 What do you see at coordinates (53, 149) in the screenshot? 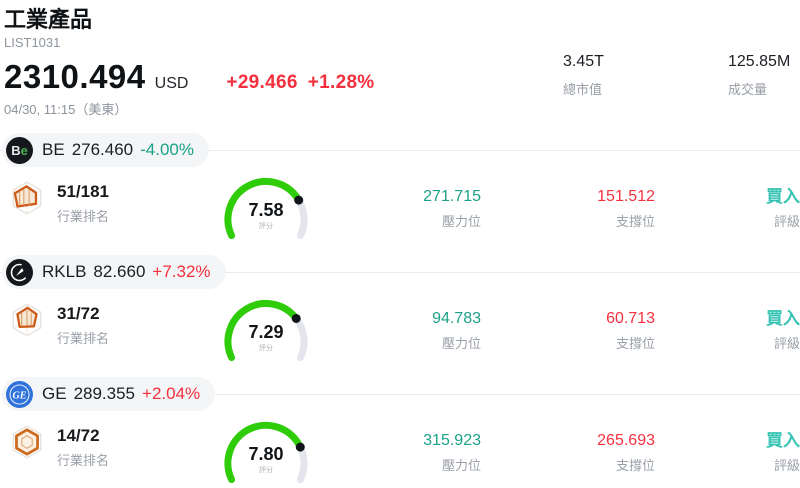
I see `ticker-symbol: BE` at bounding box center [53, 149].